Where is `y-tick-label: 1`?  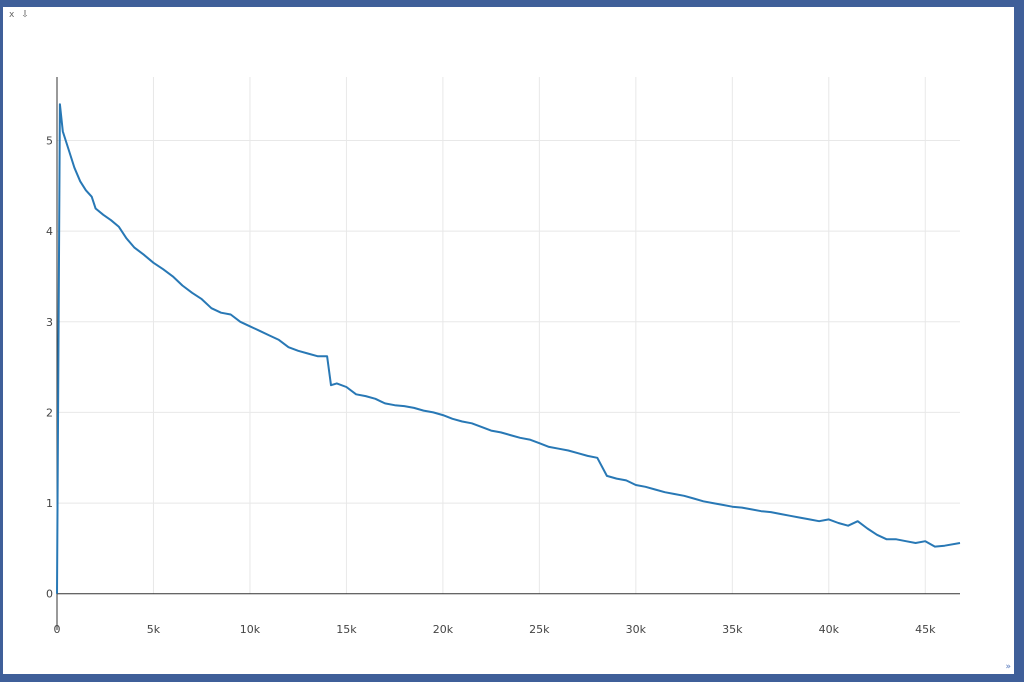
y-tick-label: 1 is located at coordinates (49, 503).